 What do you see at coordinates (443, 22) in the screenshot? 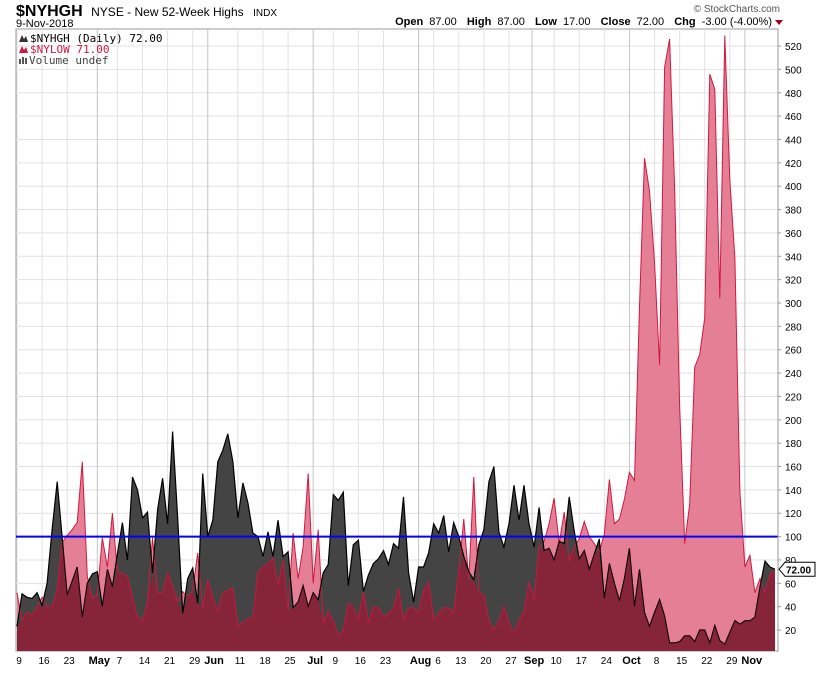
I see `open-value: 87.00` at bounding box center [443, 22].